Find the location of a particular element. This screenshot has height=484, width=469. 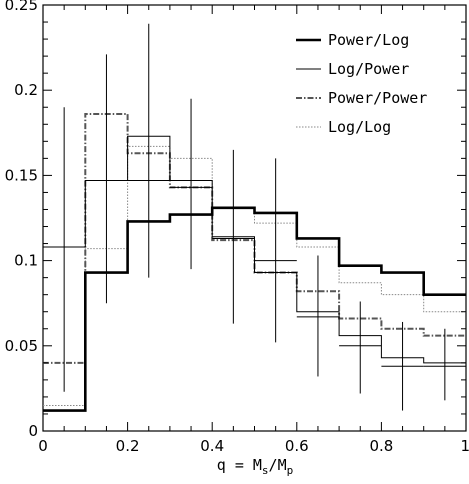

y-tick-label: 0.15 is located at coordinates (21, 175).